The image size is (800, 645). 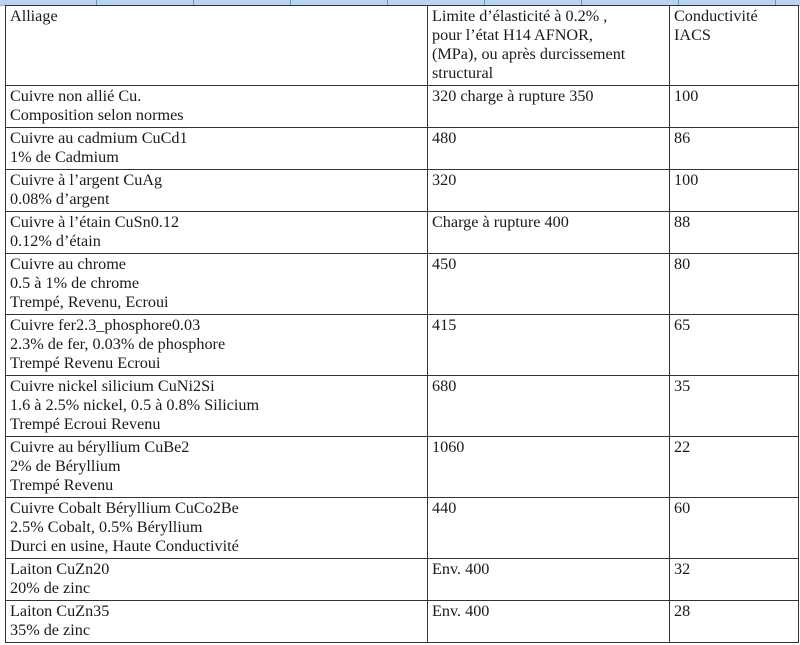 I want to click on yield-cell: 450, so click(x=548, y=284).